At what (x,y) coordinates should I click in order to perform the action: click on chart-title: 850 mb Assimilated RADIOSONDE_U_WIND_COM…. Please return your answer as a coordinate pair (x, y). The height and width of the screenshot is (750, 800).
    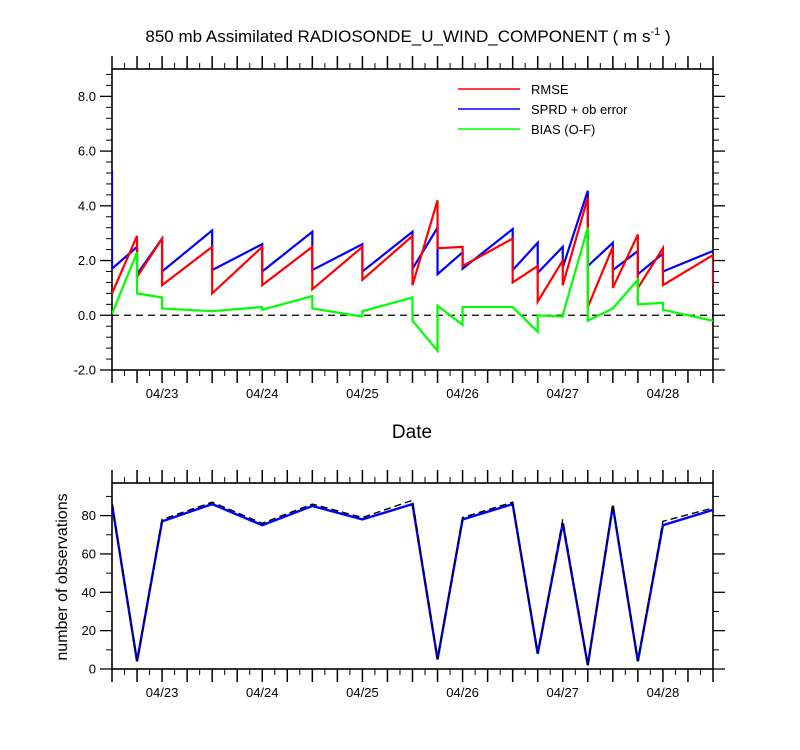
    Looking at the image, I should click on (407, 36).